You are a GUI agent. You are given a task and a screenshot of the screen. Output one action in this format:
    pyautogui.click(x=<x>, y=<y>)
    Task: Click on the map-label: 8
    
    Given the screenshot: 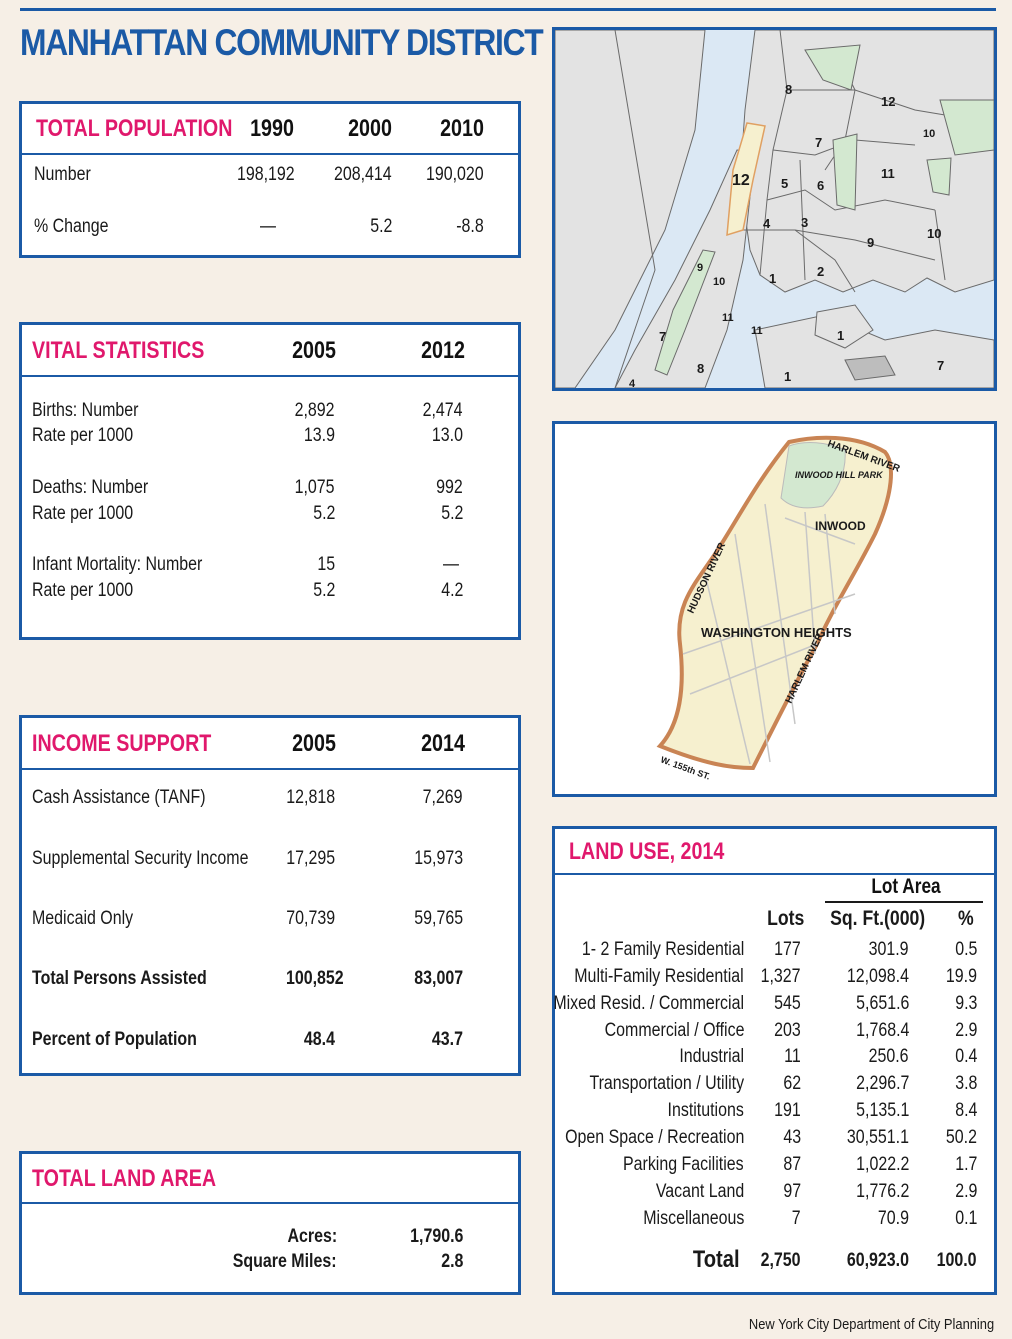 What is the action you would take?
    pyautogui.click(x=788, y=89)
    